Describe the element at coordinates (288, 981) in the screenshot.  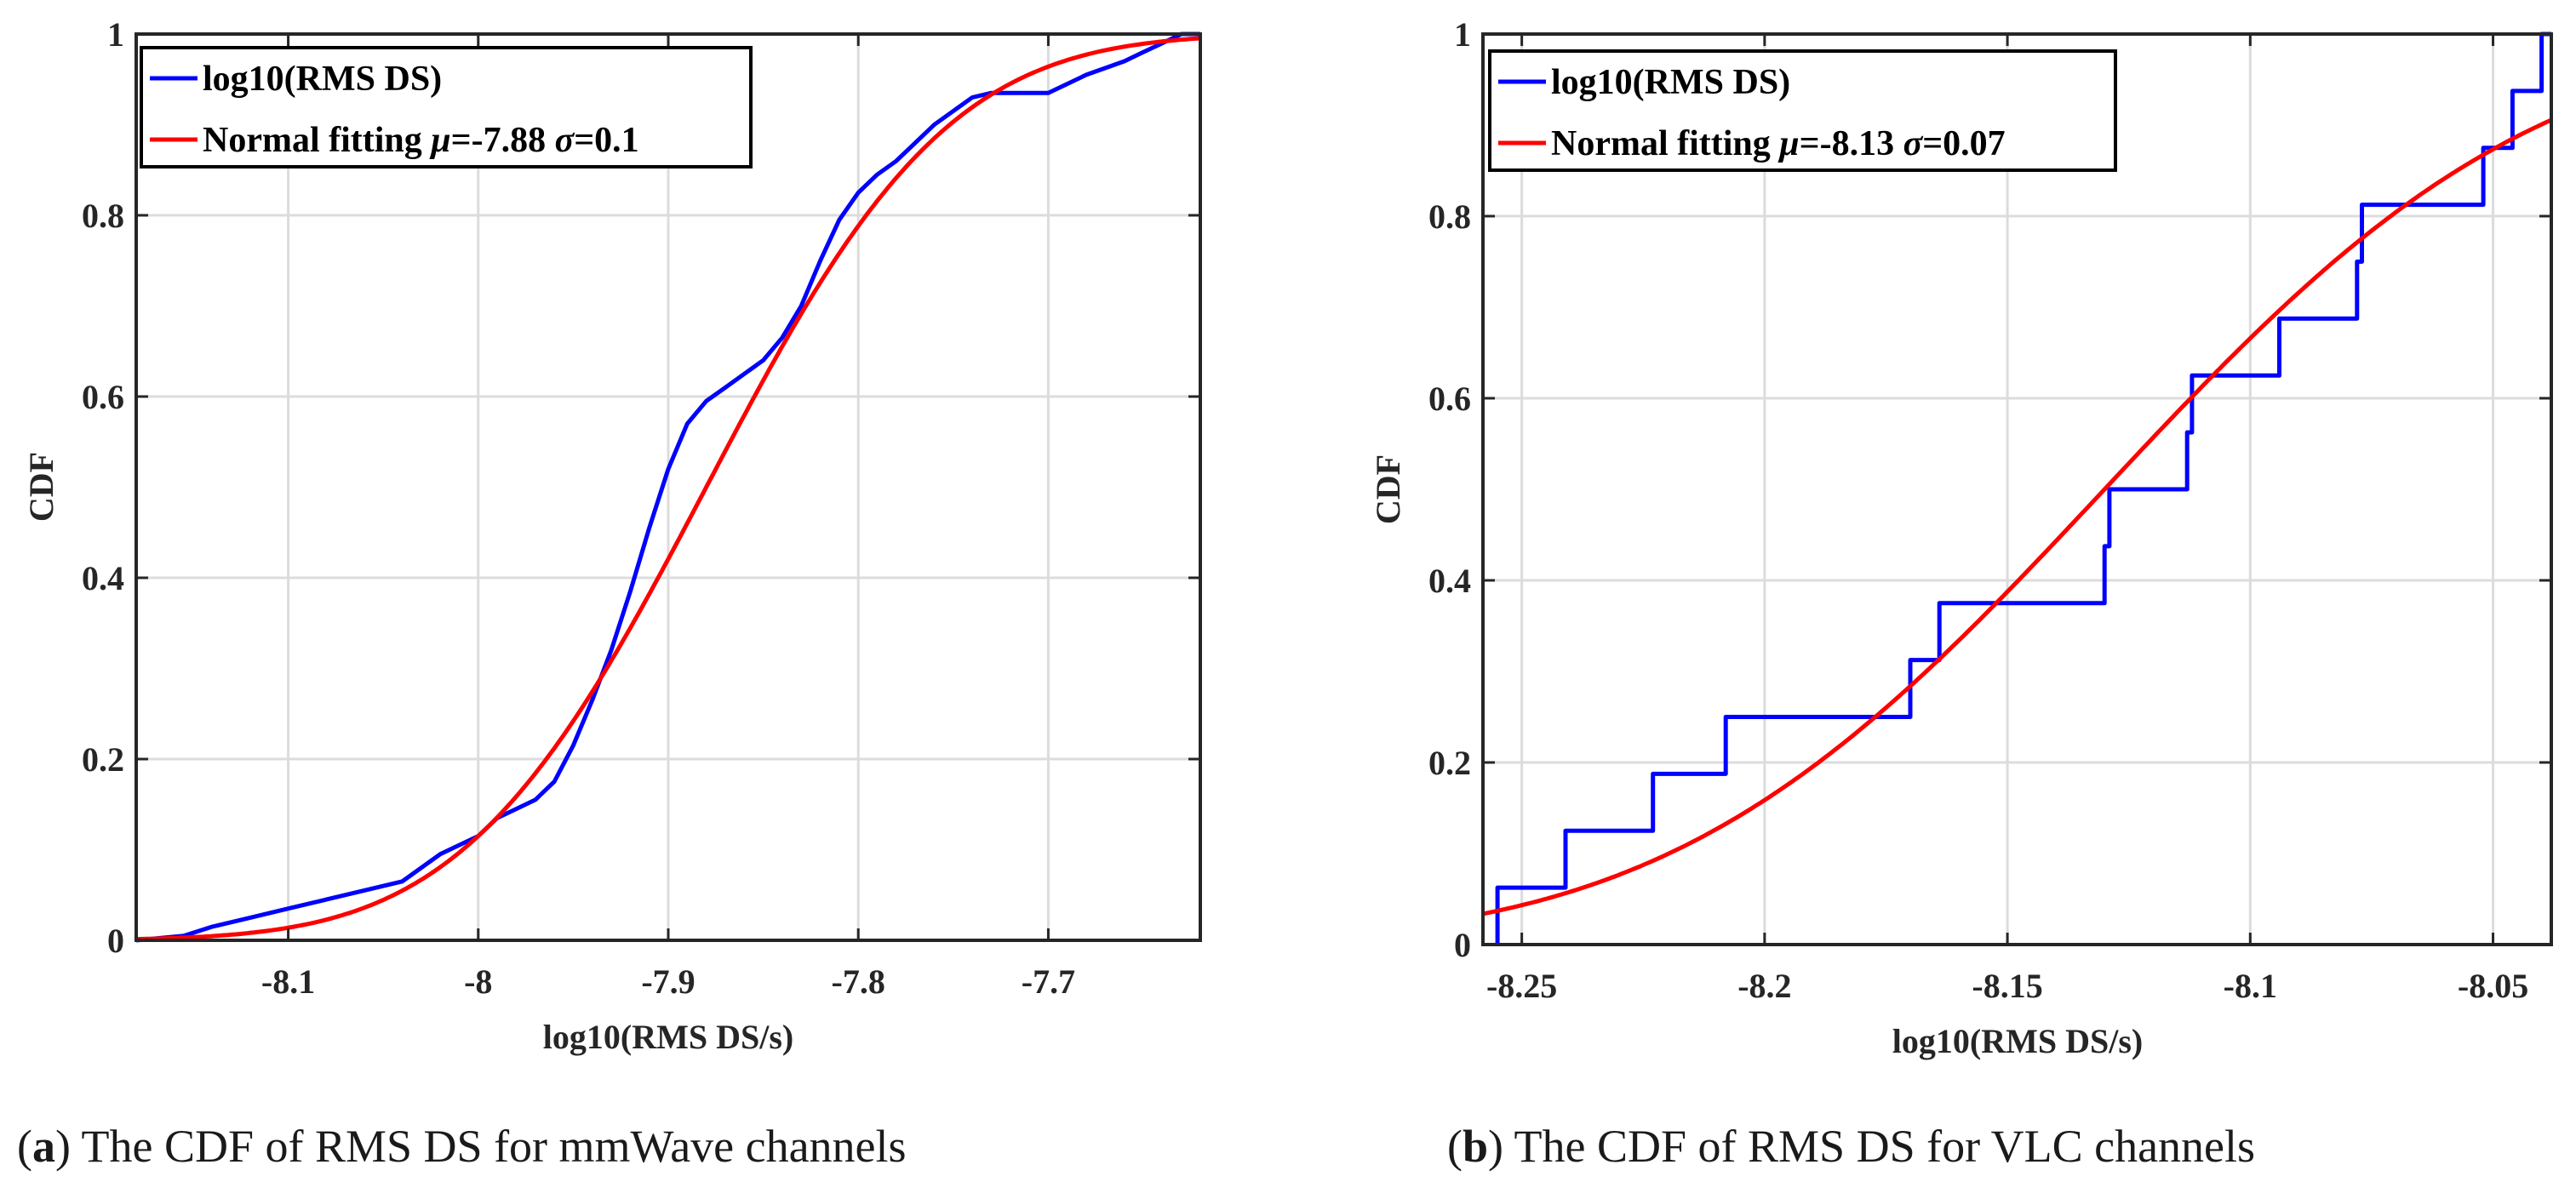
I see `x-tick-label-a: -8.1` at that location.